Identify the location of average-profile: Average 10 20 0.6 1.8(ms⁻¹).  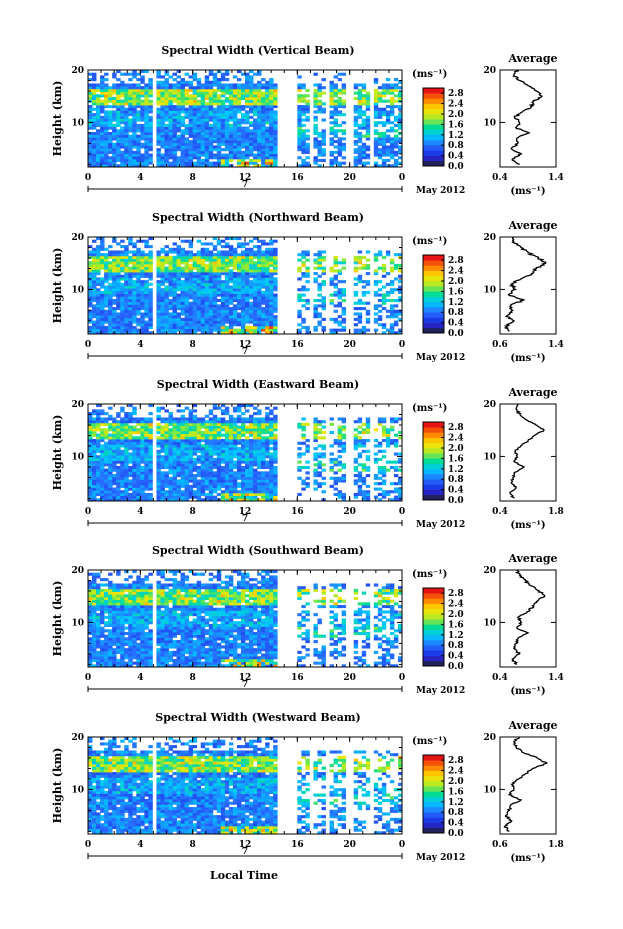
(523, 791).